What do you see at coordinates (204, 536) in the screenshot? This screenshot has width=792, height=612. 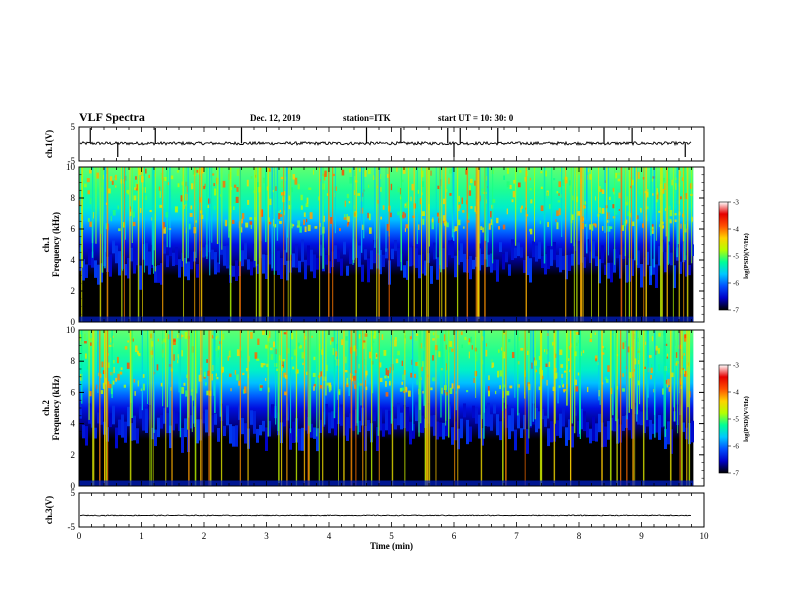 I see `x-tick-label: 2` at bounding box center [204, 536].